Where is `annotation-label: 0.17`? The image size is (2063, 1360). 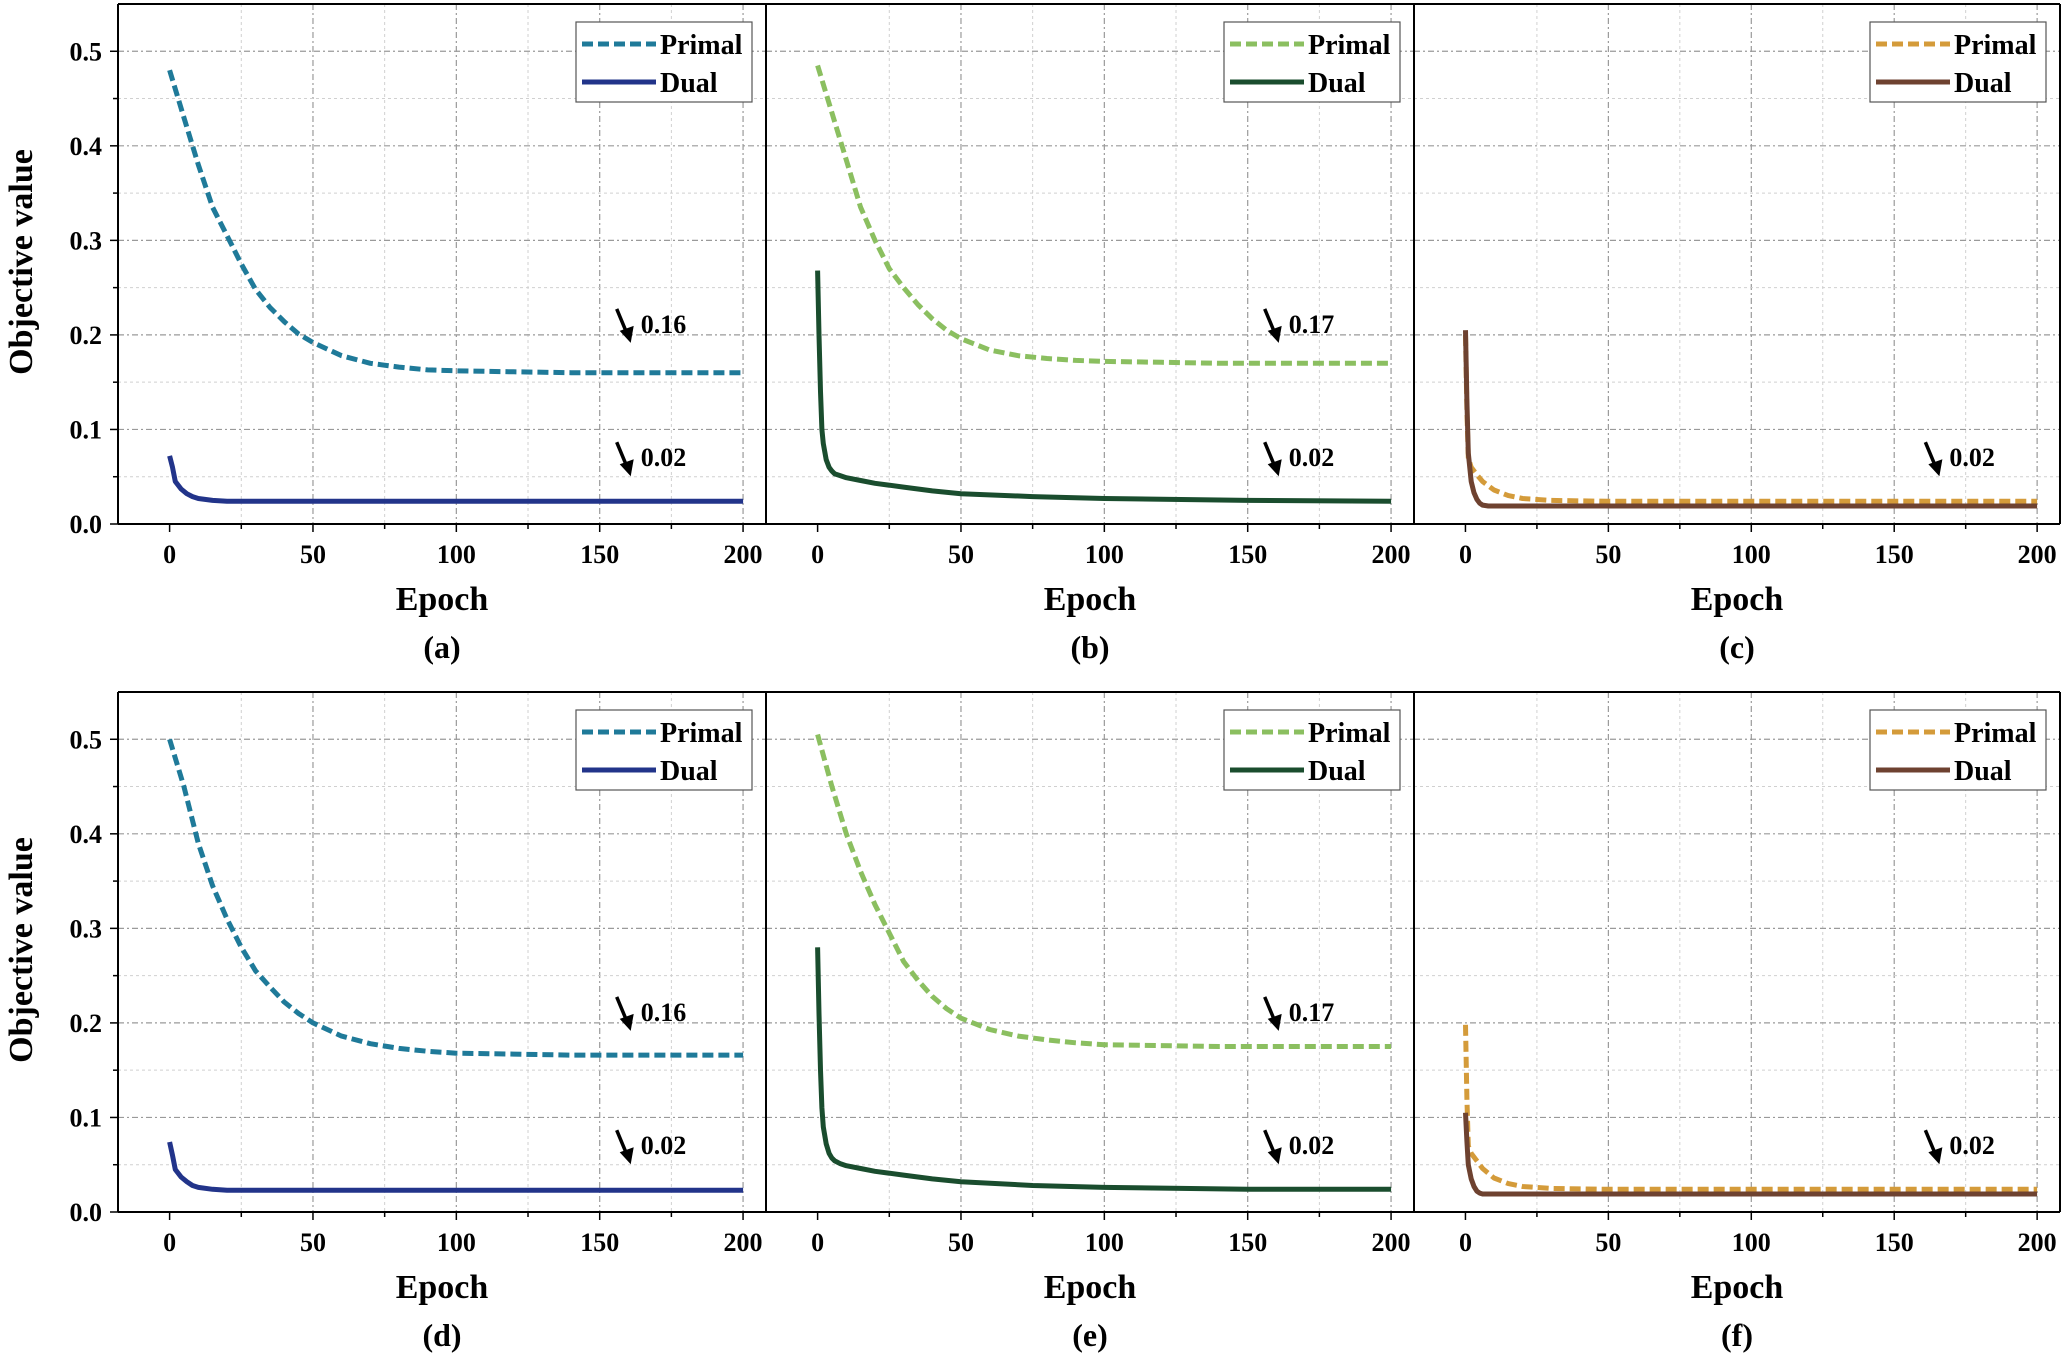
annotation-label: 0.17 is located at coordinates (1312, 324).